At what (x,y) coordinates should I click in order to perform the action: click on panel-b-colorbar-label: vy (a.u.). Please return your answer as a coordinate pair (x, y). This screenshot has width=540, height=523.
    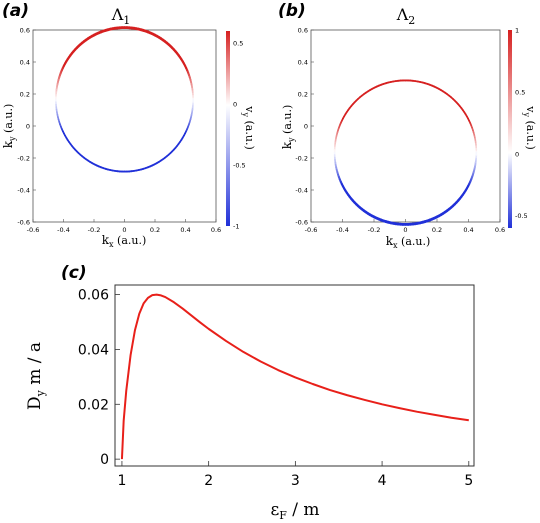
    Looking at the image, I should click on (529, 127).